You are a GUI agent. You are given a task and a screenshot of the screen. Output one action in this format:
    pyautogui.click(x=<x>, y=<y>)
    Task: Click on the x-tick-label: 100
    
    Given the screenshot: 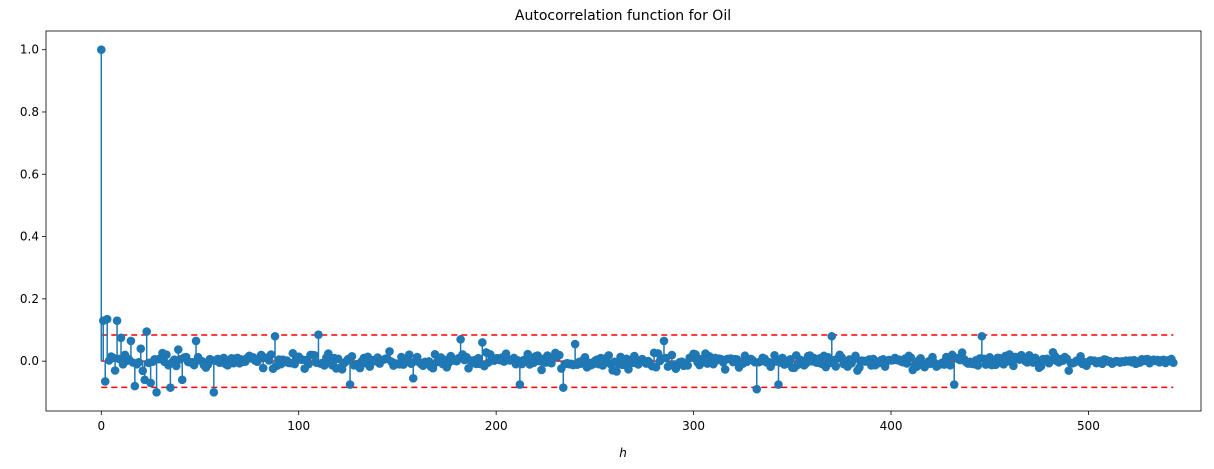 What is the action you would take?
    pyautogui.click(x=298, y=426)
    